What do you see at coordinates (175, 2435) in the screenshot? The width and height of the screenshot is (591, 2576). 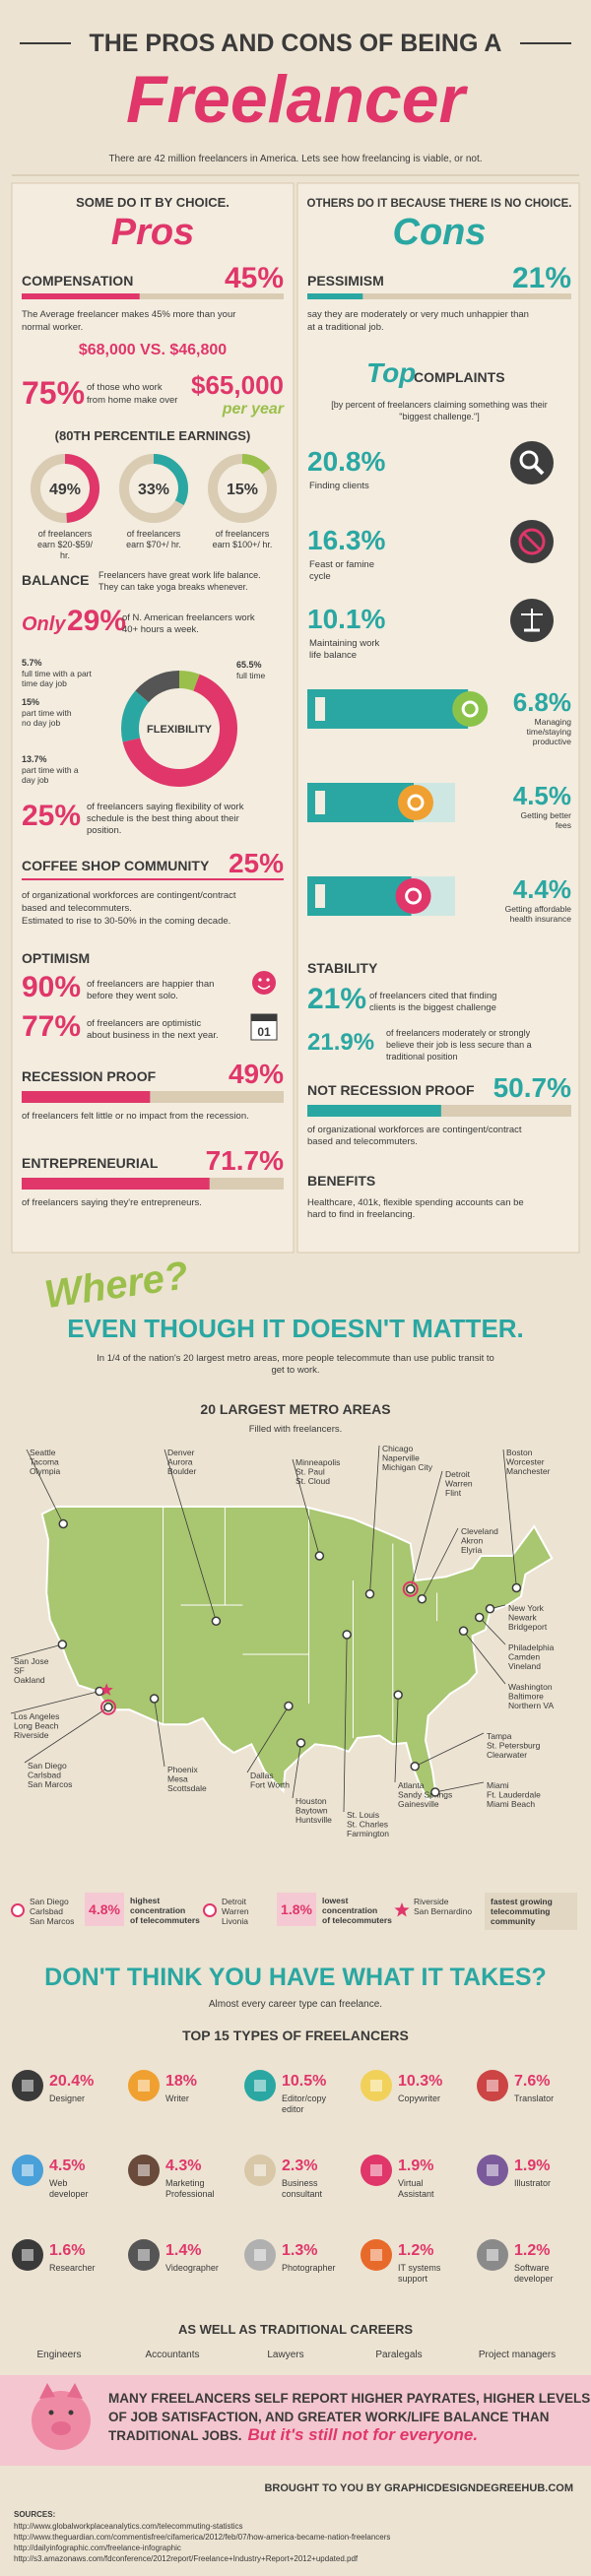 I see `banner-text: TRADITIONAL JOBS.` at bounding box center [175, 2435].